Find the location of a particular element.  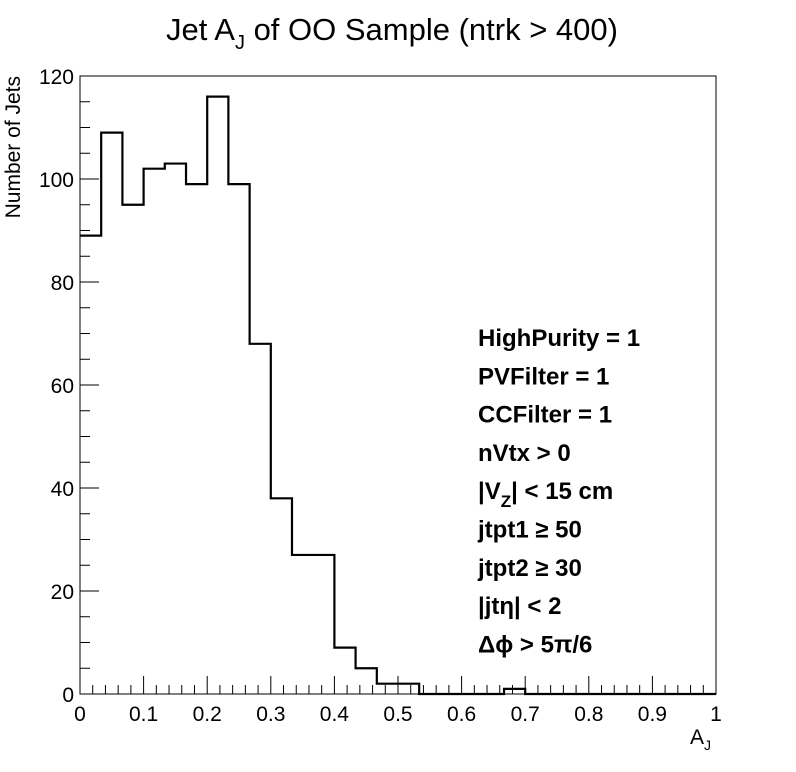

x-axis-title: AJ is located at coordinates (700, 739).